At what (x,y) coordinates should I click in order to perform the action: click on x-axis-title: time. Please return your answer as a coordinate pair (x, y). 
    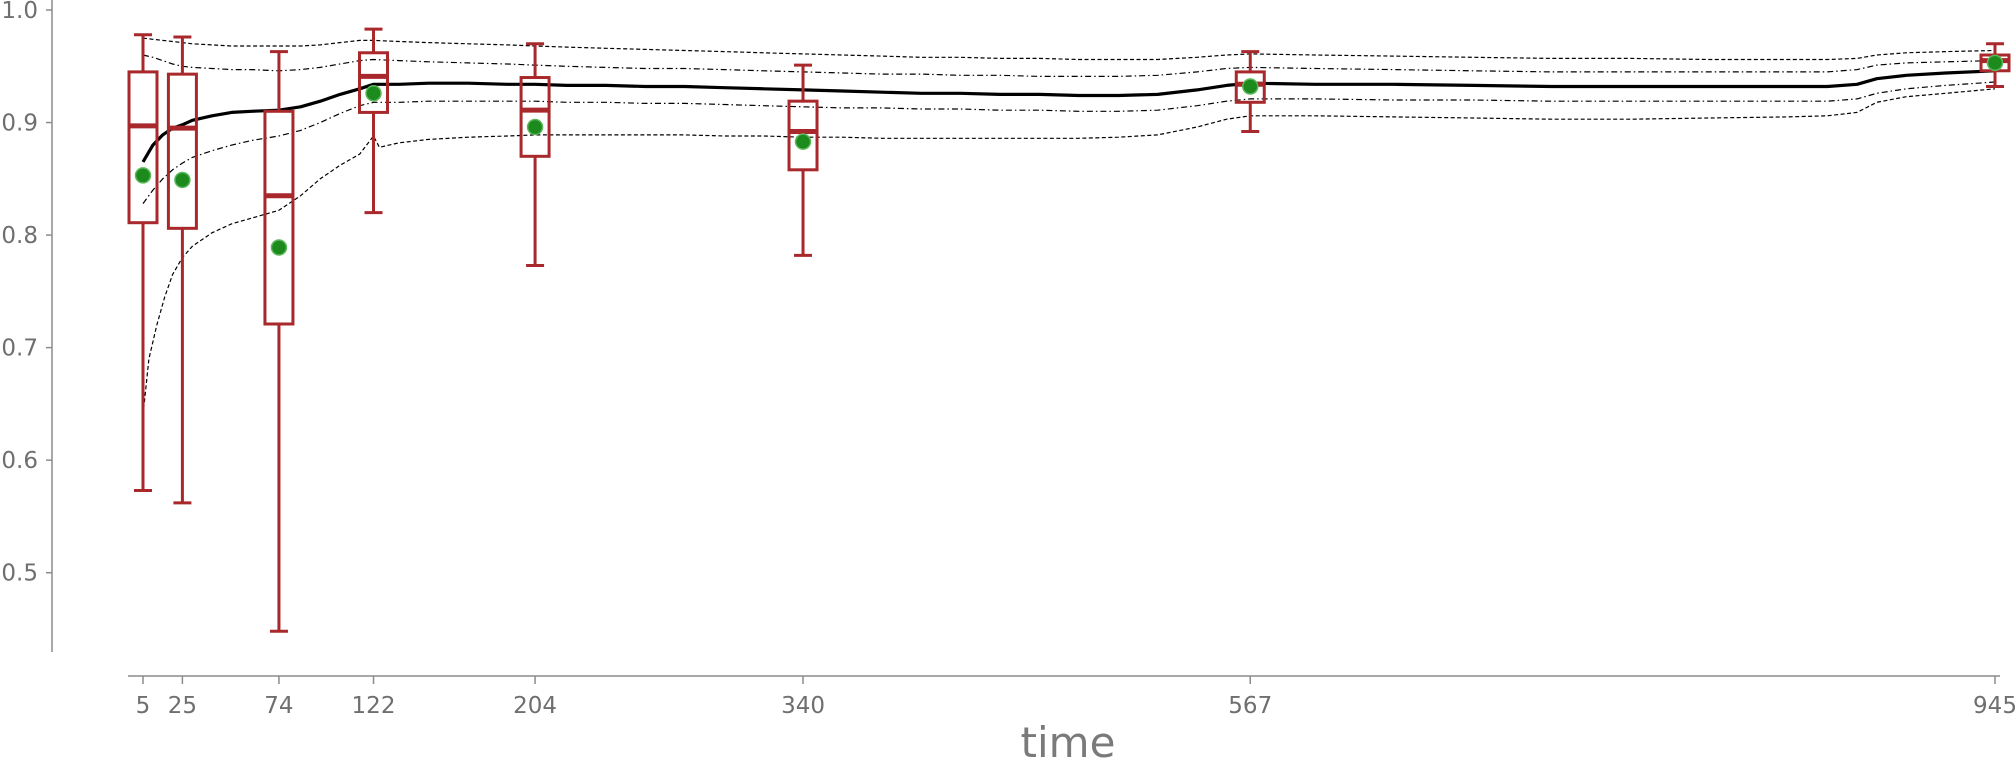
    Looking at the image, I should click on (1068, 739).